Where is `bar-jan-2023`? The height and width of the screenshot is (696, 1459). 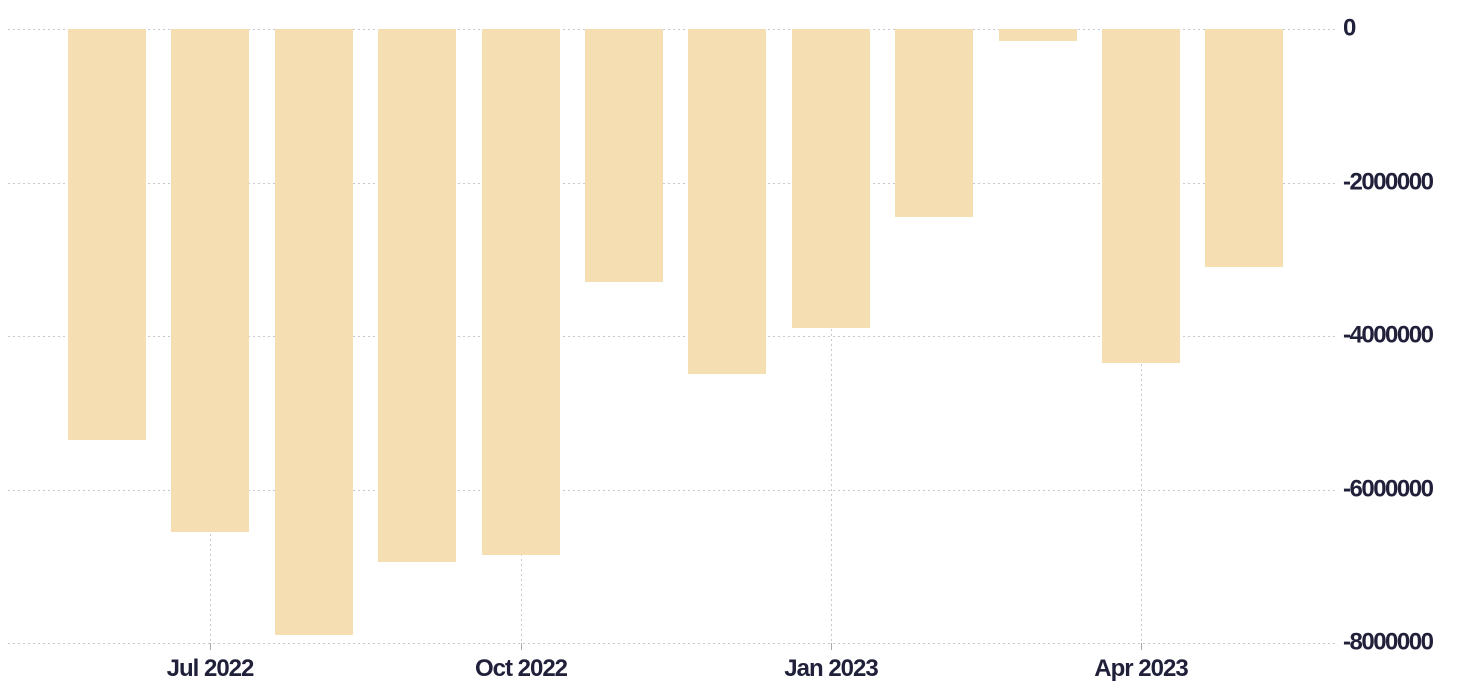 bar-jan-2023 is located at coordinates (831, 178).